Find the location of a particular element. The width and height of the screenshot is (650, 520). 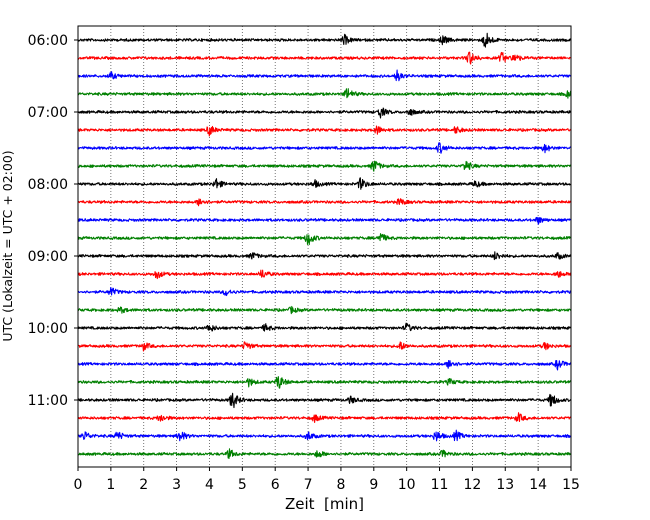

x-tick-label: 7 is located at coordinates (308, 485).